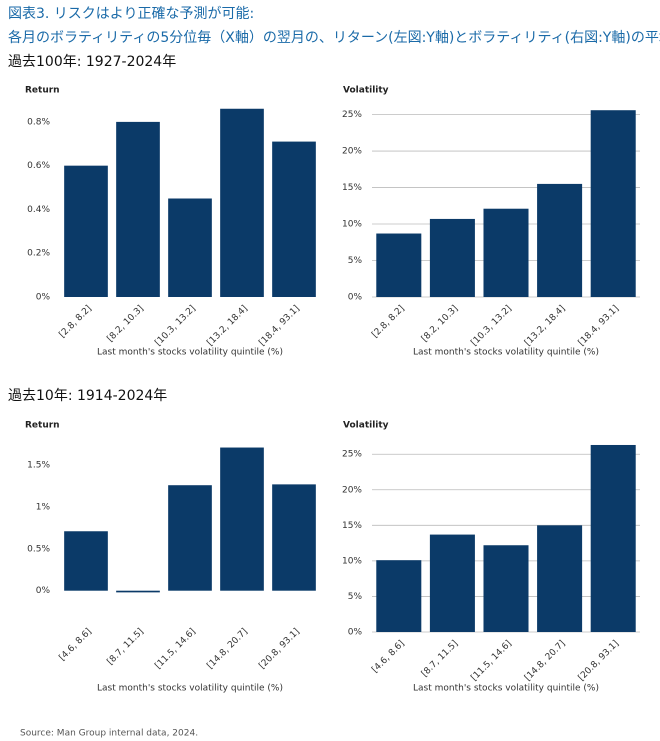 This screenshot has height=741, width=660. I want to click on header-title: 図表3. リスクはより正確な予測が可能:, so click(131, 14).